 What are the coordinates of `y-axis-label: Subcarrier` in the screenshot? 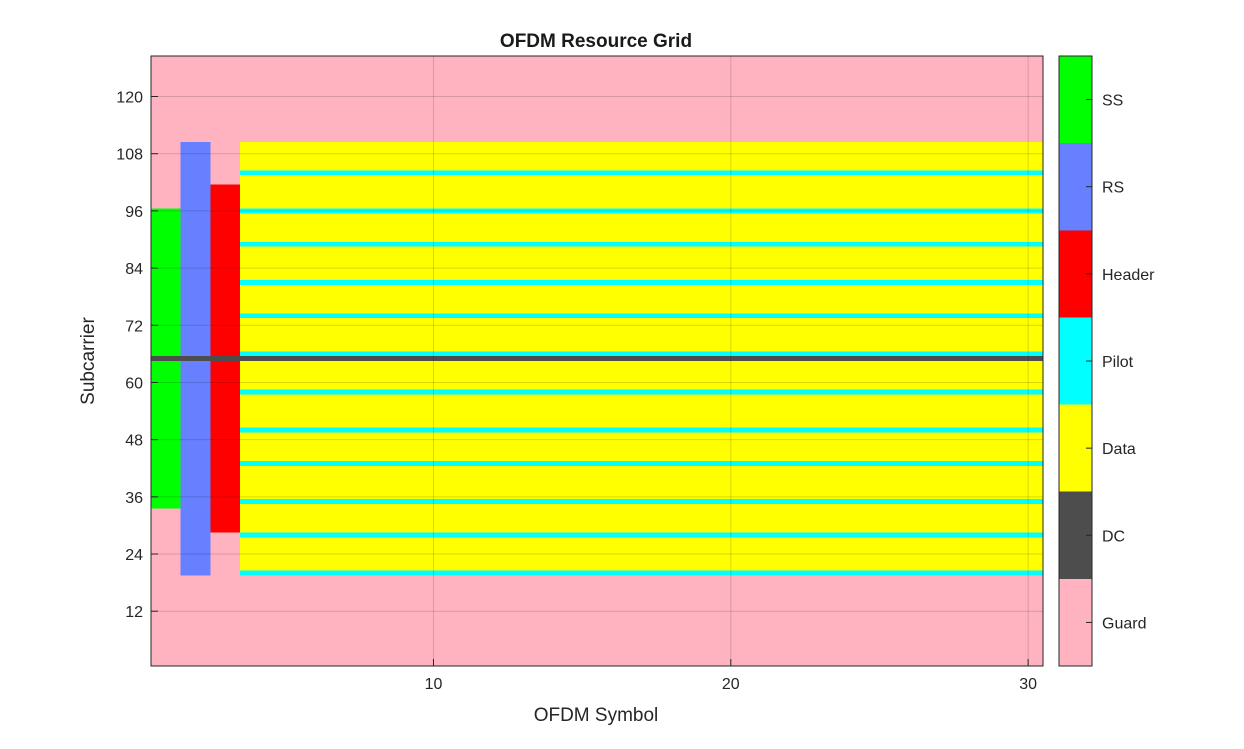 It's located at (88, 361).